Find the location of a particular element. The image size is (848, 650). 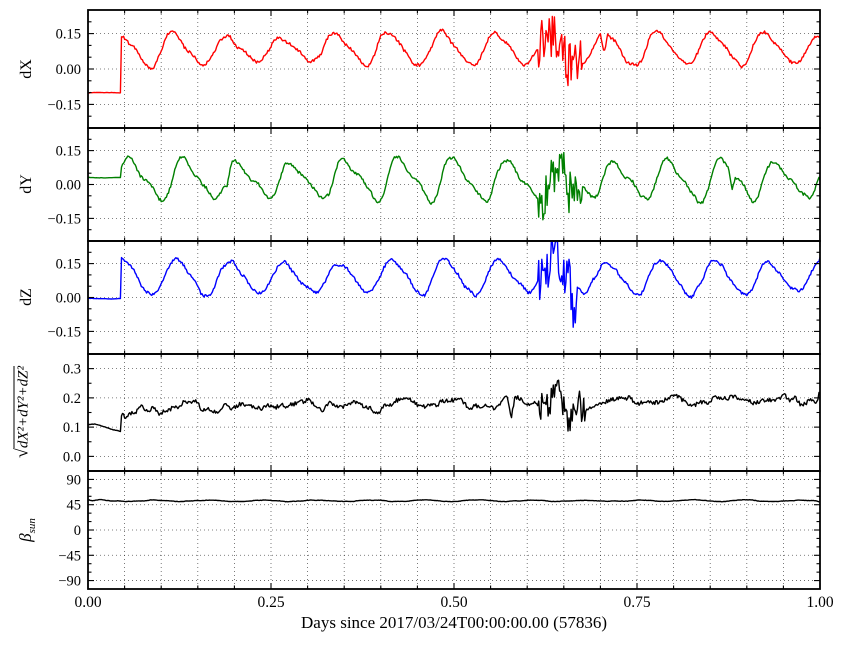

y-tick-label: 0 is located at coordinates (77, 531).